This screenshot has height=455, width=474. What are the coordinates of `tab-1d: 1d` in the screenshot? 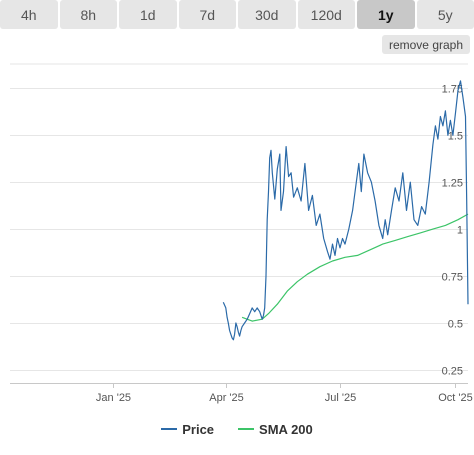 It's located at (148, 14).